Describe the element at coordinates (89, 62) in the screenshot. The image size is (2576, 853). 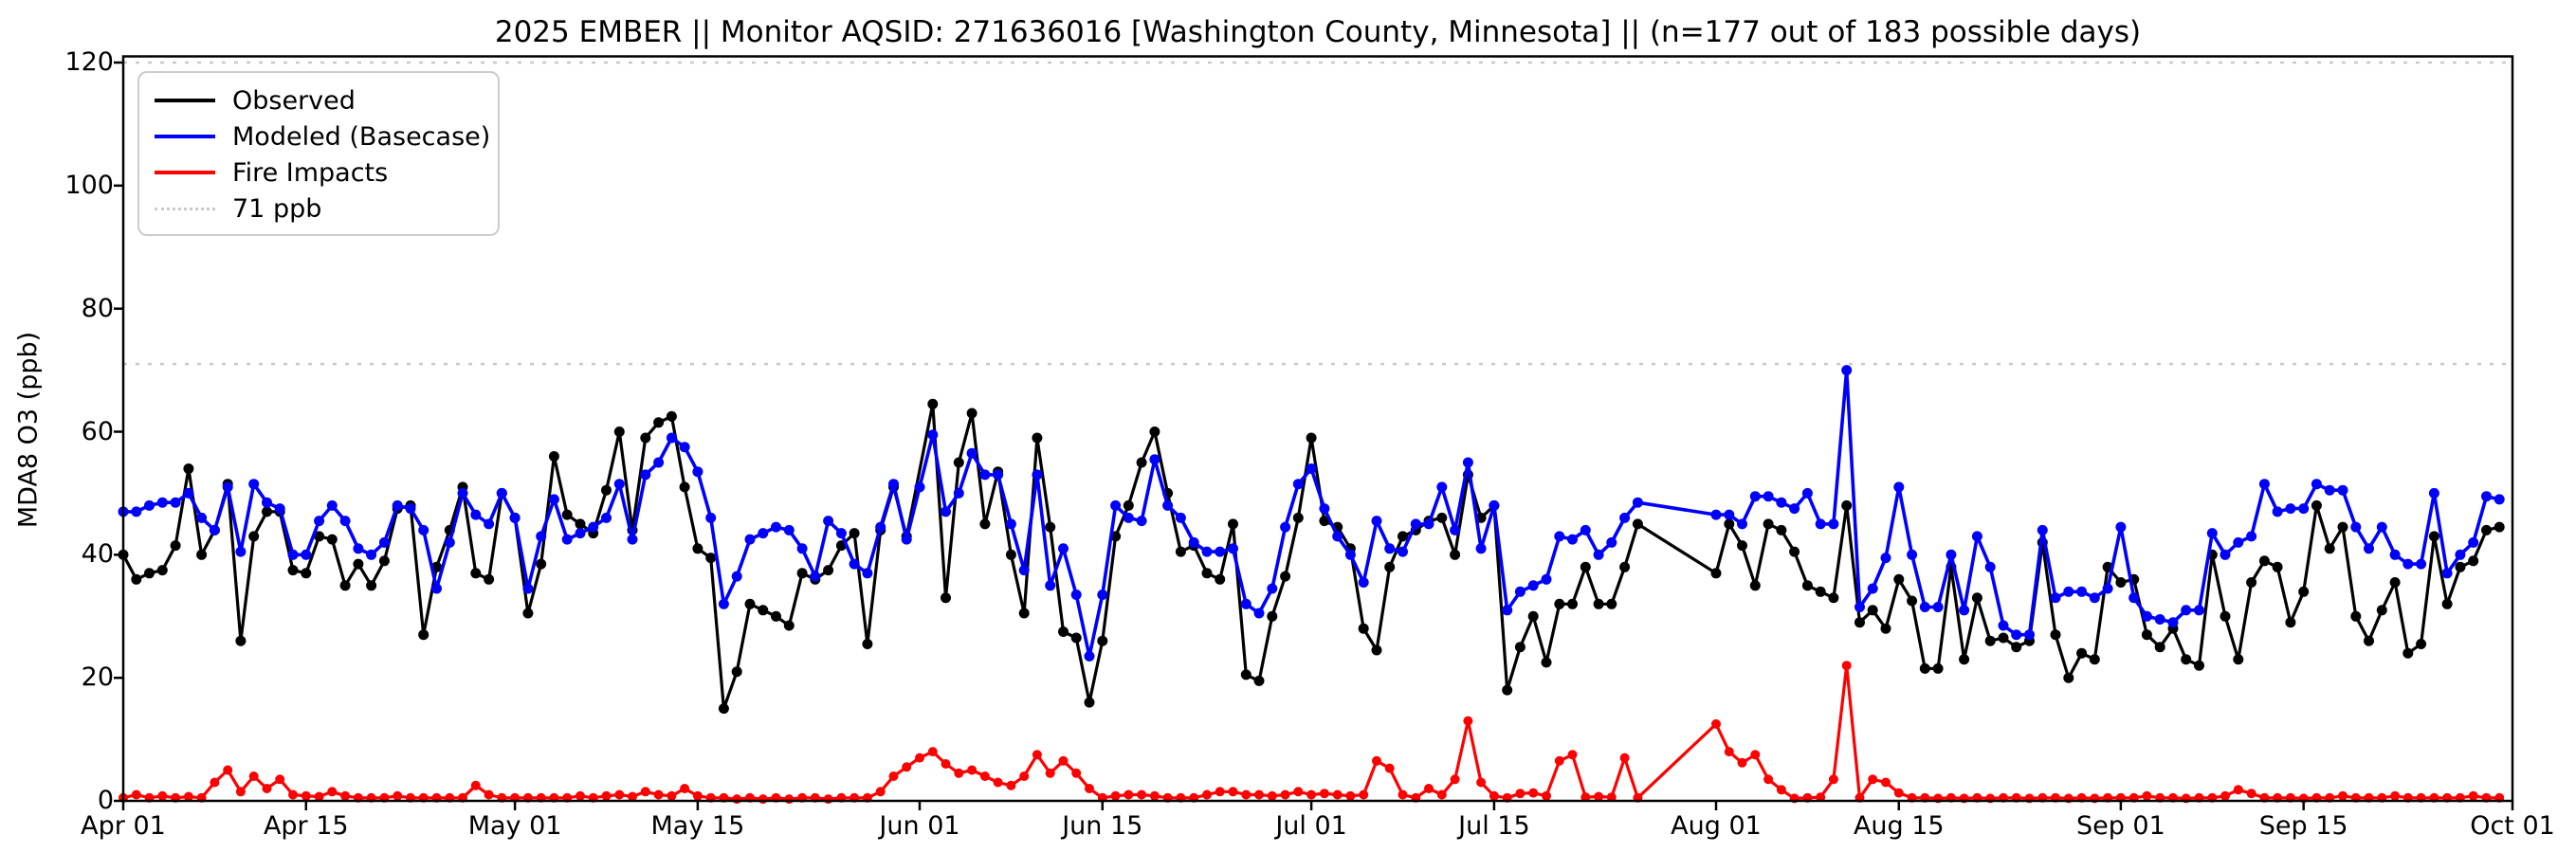
I see `y-tick-label: 120` at that location.